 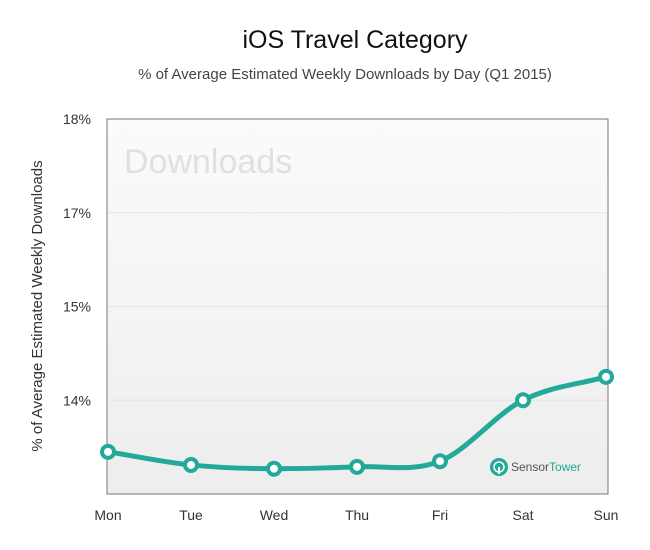 I want to click on sensor-tower-wordmark: SensorTower, so click(x=546, y=467).